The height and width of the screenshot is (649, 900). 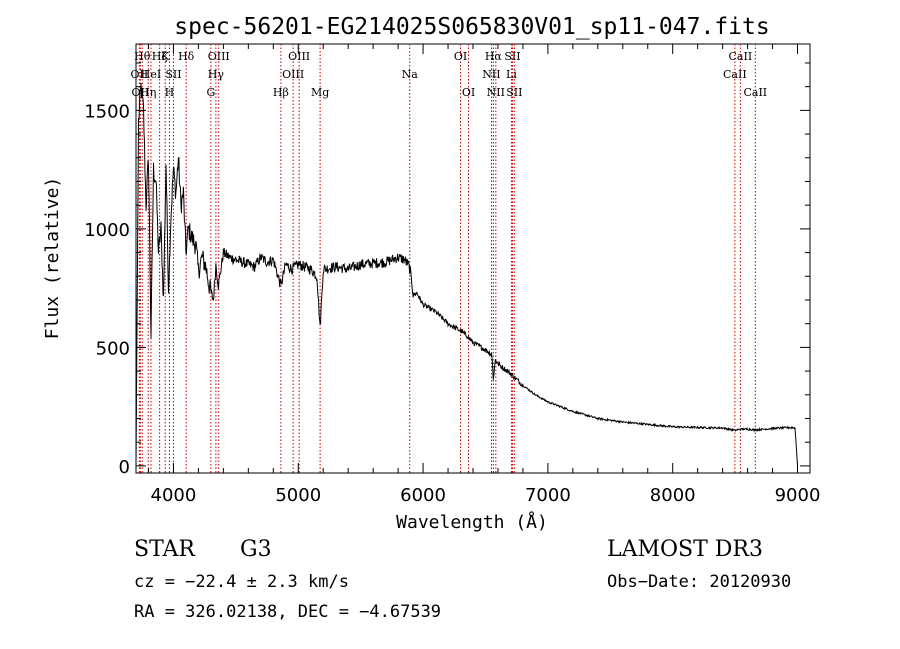 What do you see at coordinates (494, 56) in the screenshot?
I see `line-label-6563: Hα` at bounding box center [494, 56].